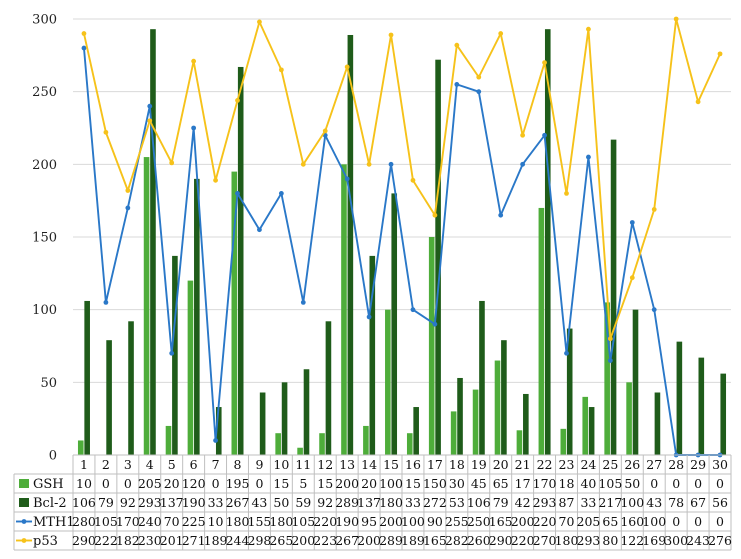 This screenshot has height=559, width=741. What do you see at coordinates (435, 540) in the screenshot?
I see `data-label-p53: 165` at bounding box center [435, 540].